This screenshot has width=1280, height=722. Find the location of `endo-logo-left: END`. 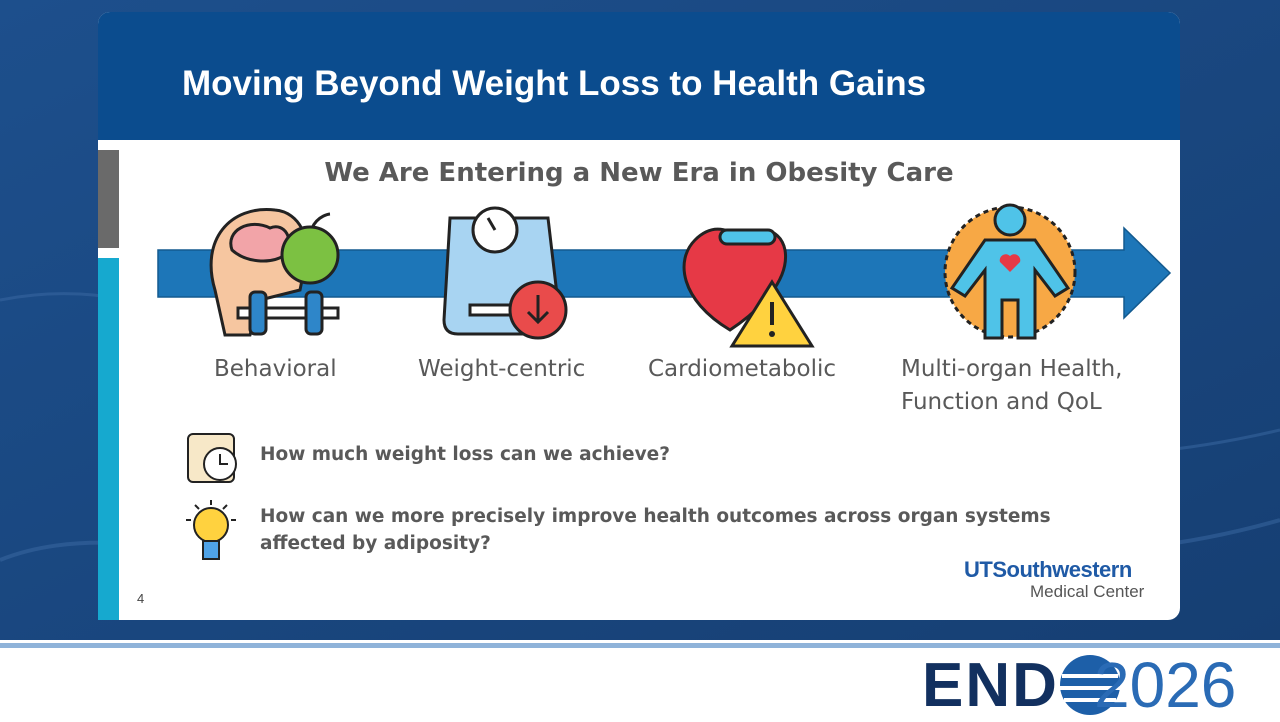

endo-logo-left: END is located at coordinates (990, 685).